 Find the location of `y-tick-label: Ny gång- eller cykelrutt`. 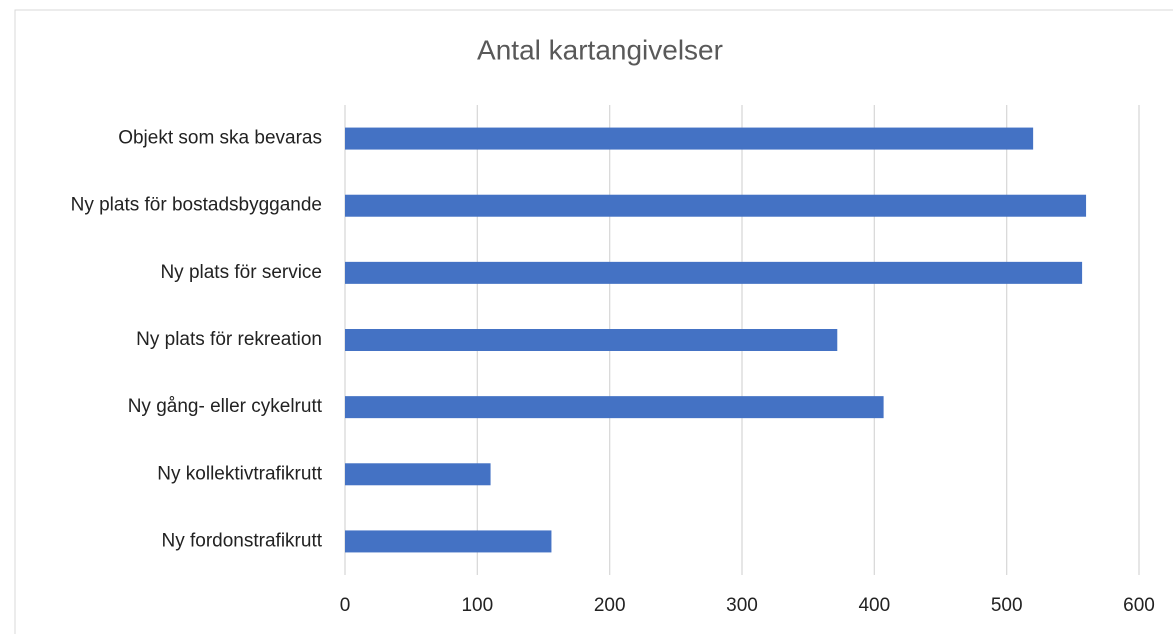

y-tick-label: Ny gång- eller cykelrutt is located at coordinates (225, 406).